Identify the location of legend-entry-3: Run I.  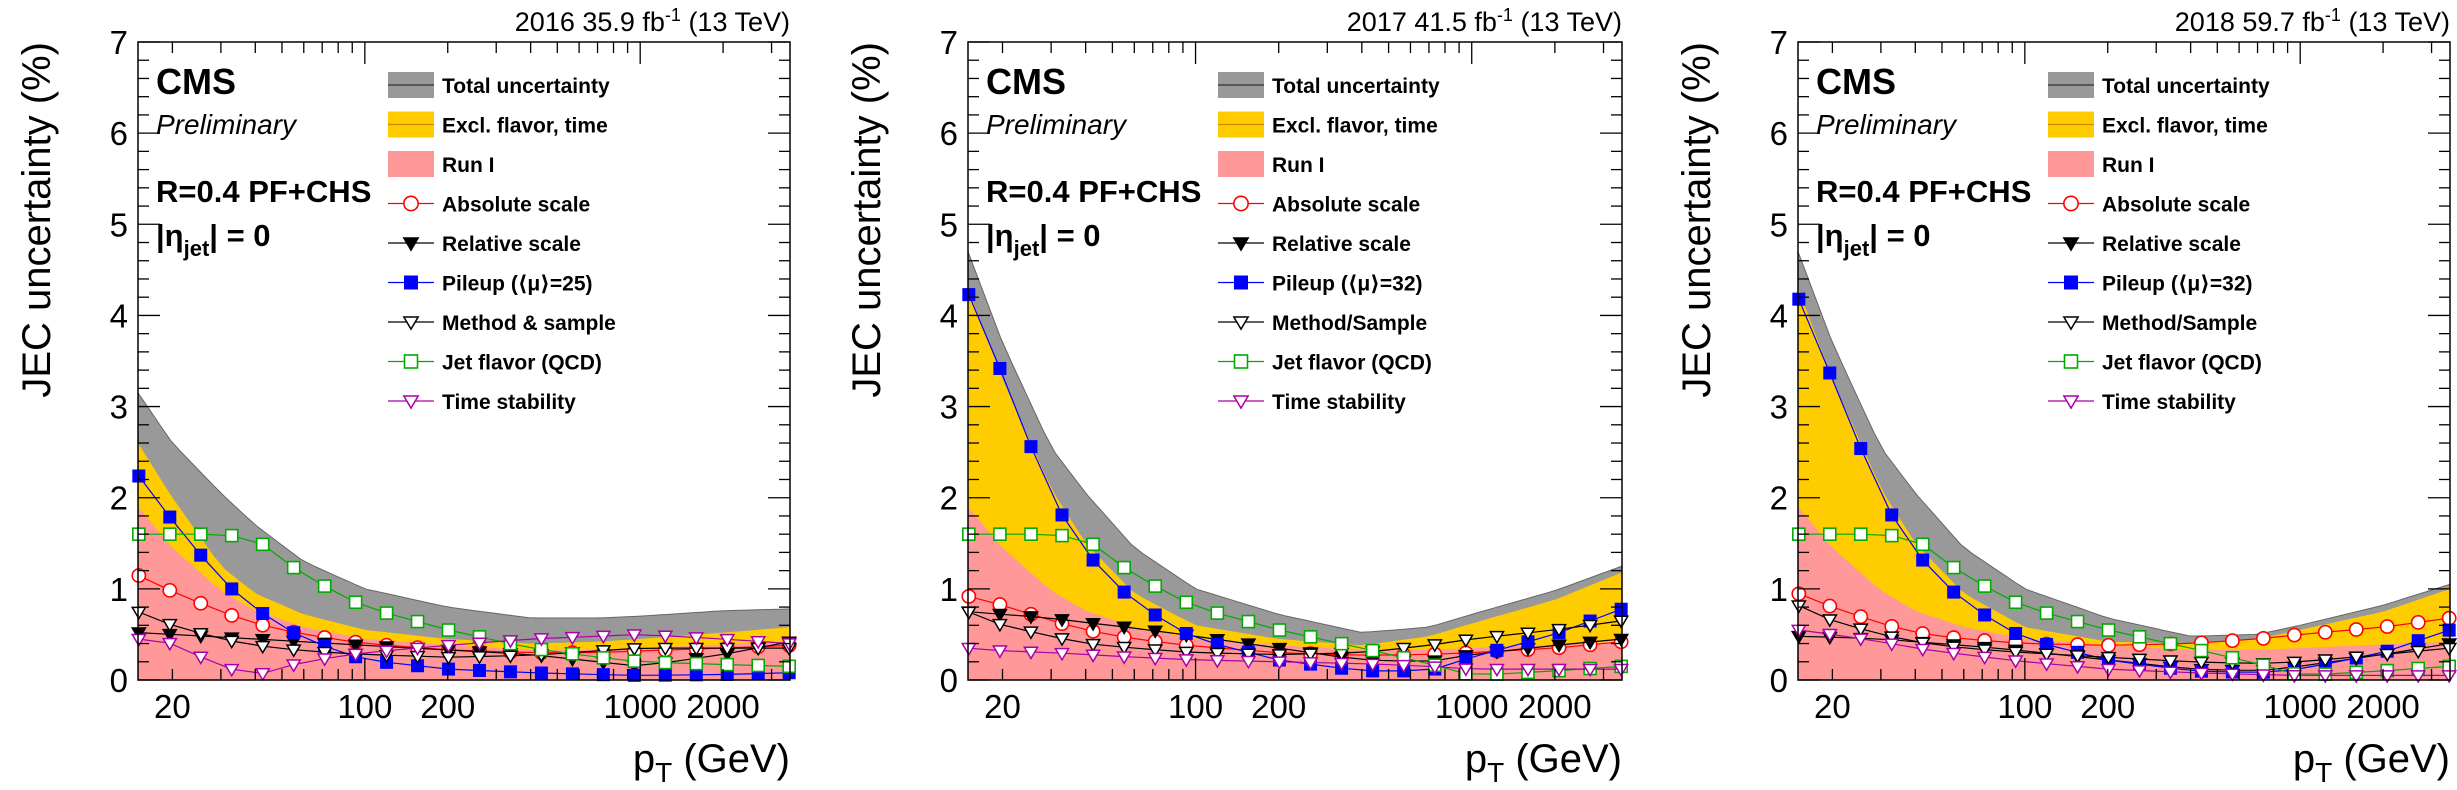
(2101, 164).